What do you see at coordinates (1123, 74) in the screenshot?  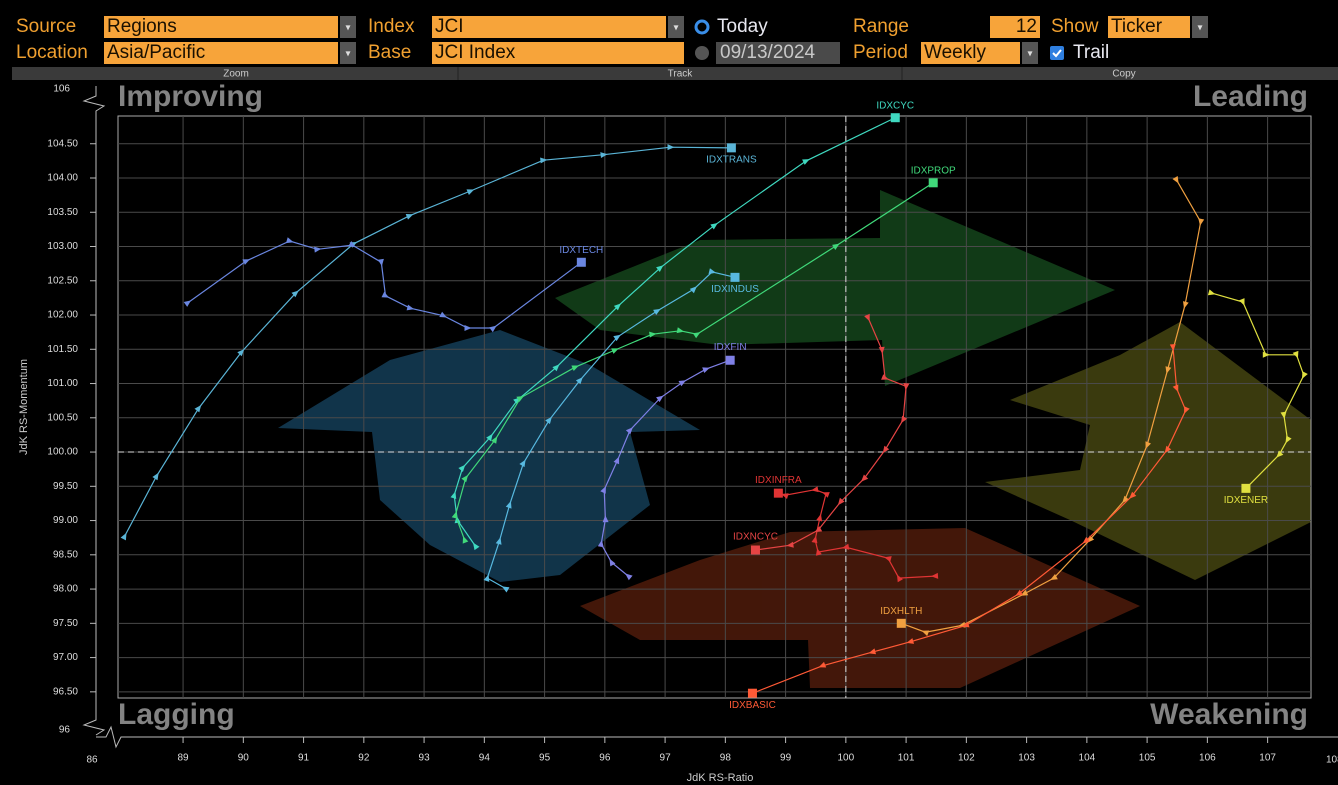 I see `copy-tab: Copy` at bounding box center [1123, 74].